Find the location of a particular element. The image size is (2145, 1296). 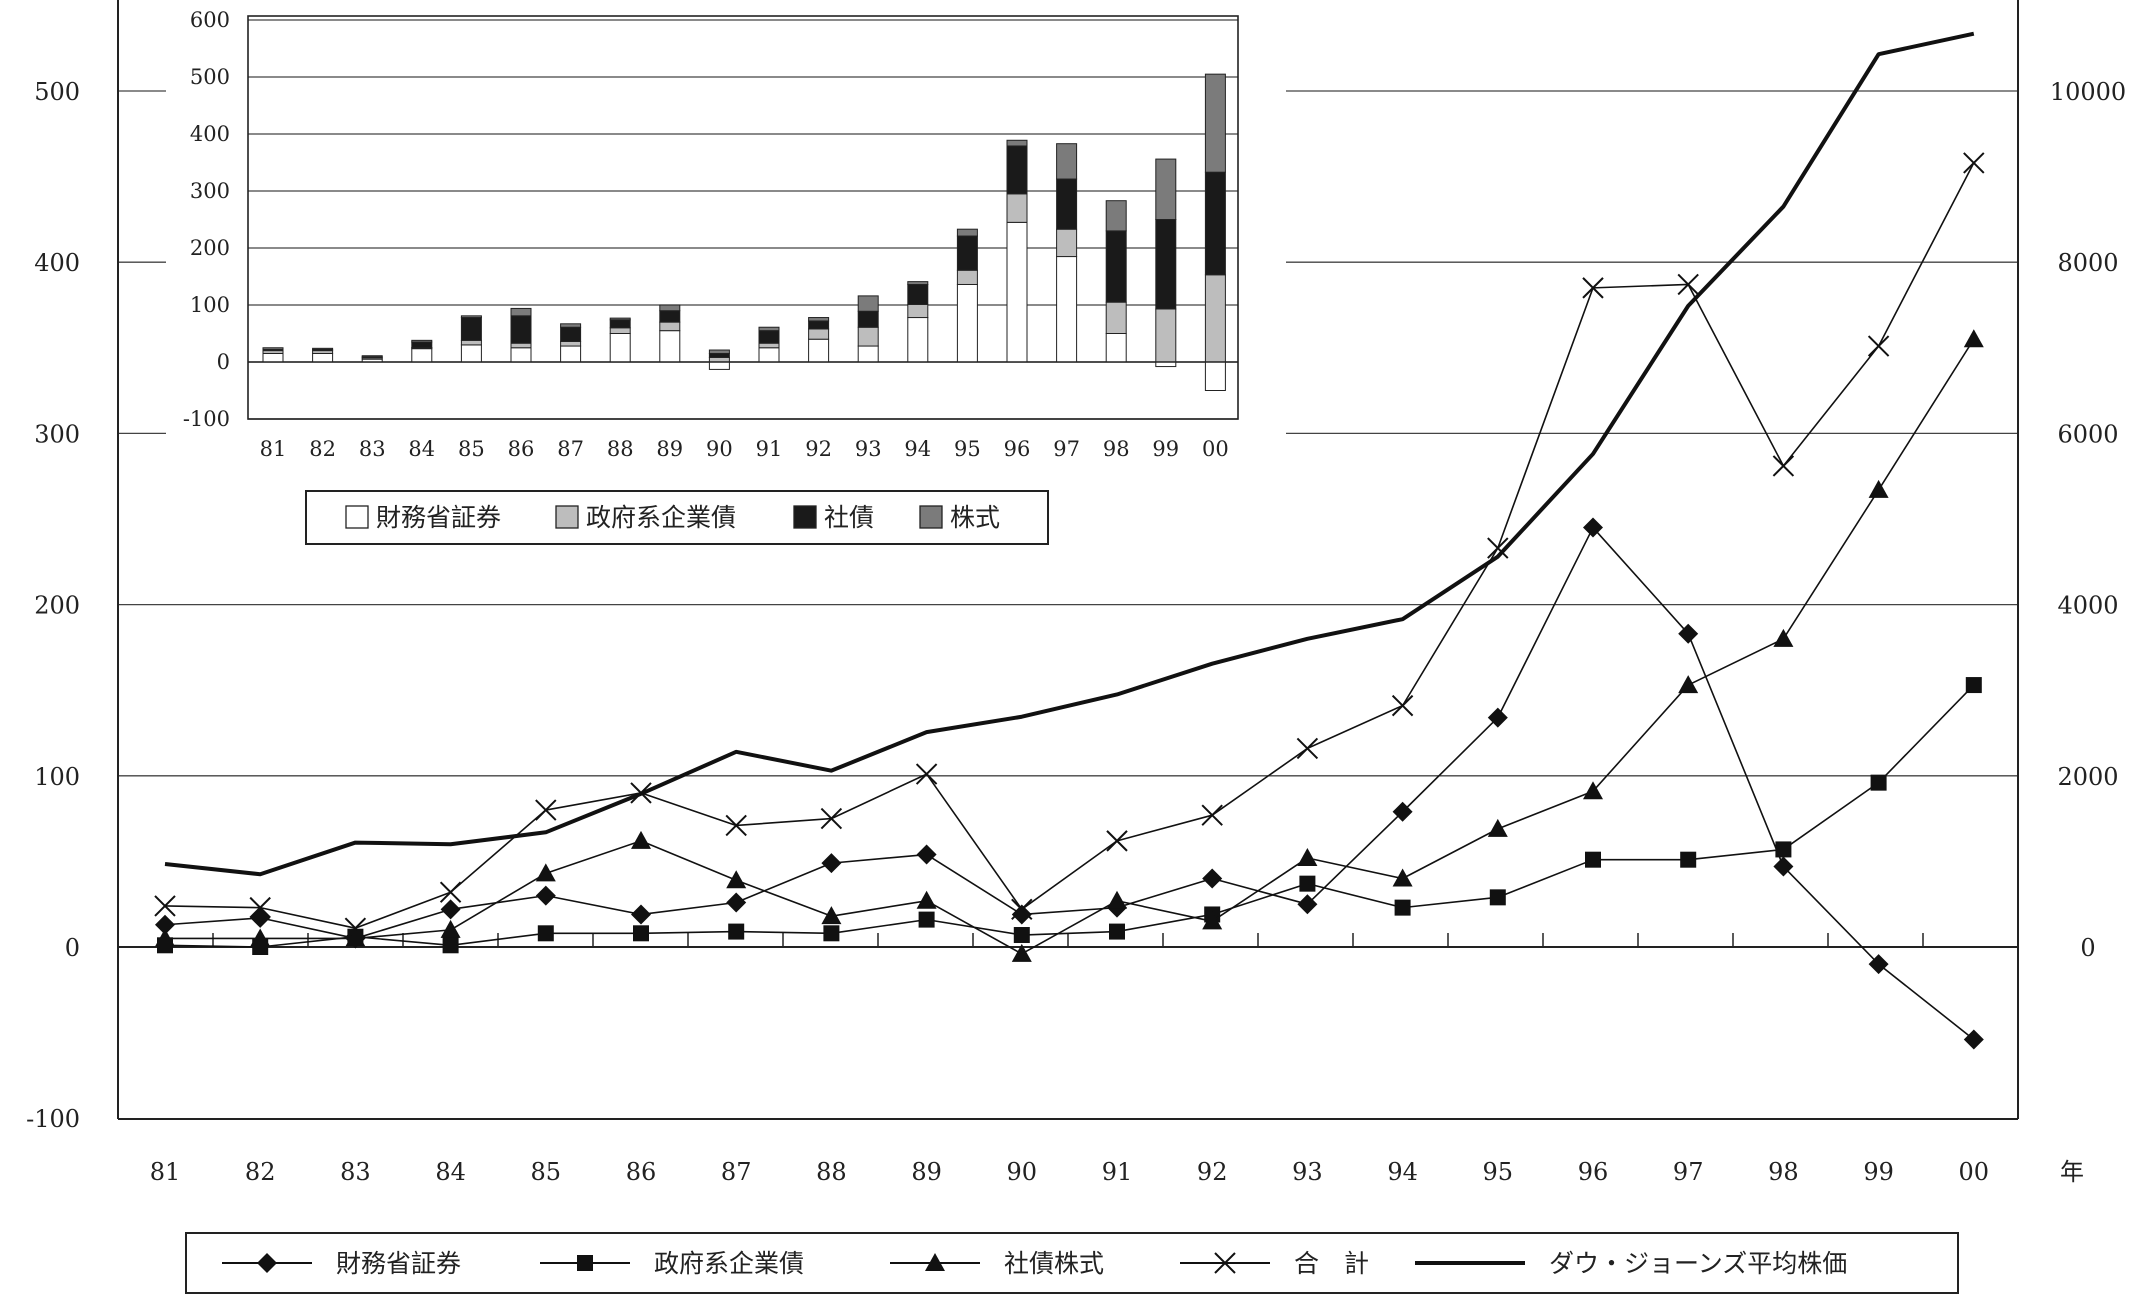

right-tick-label: 0 is located at coordinates (2087, 948).